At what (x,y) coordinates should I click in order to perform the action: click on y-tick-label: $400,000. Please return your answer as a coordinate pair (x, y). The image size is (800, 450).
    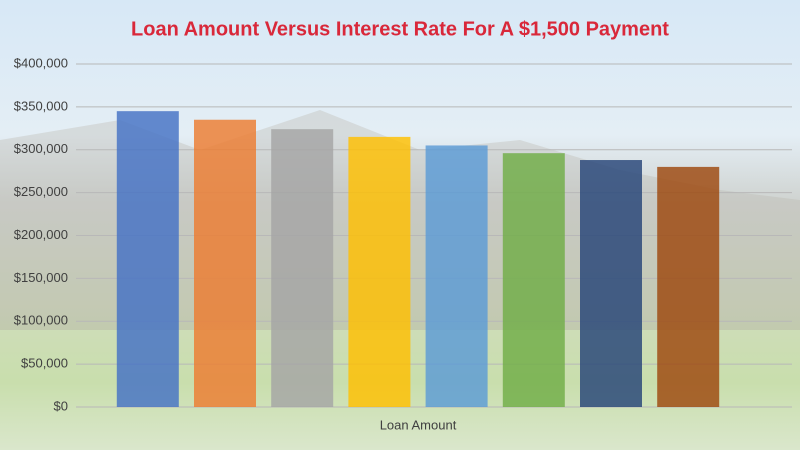
    Looking at the image, I should click on (41, 62).